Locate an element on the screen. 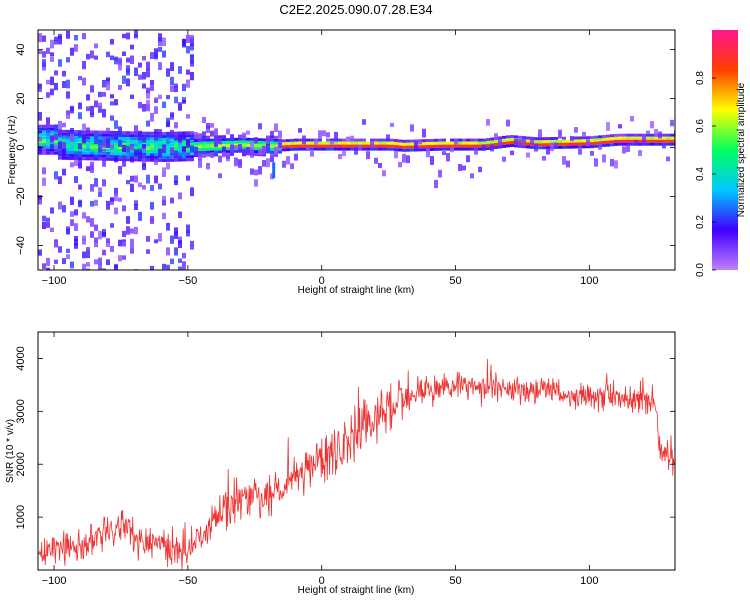 The image size is (750, 600). colorbar-gradient is located at coordinates (725, 150).